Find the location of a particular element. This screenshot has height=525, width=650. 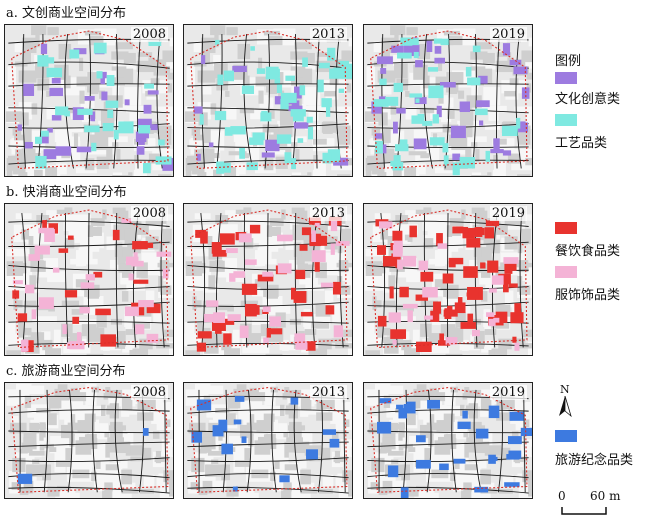

map-panel-c-3: 2019 is located at coordinates (448, 440).